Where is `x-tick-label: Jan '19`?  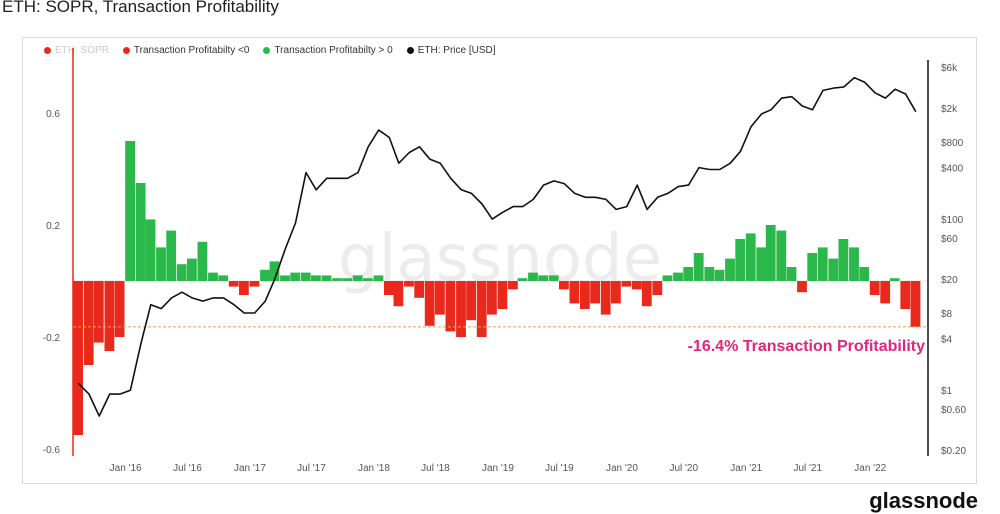 x-tick-label: Jan '19 is located at coordinates (498, 468).